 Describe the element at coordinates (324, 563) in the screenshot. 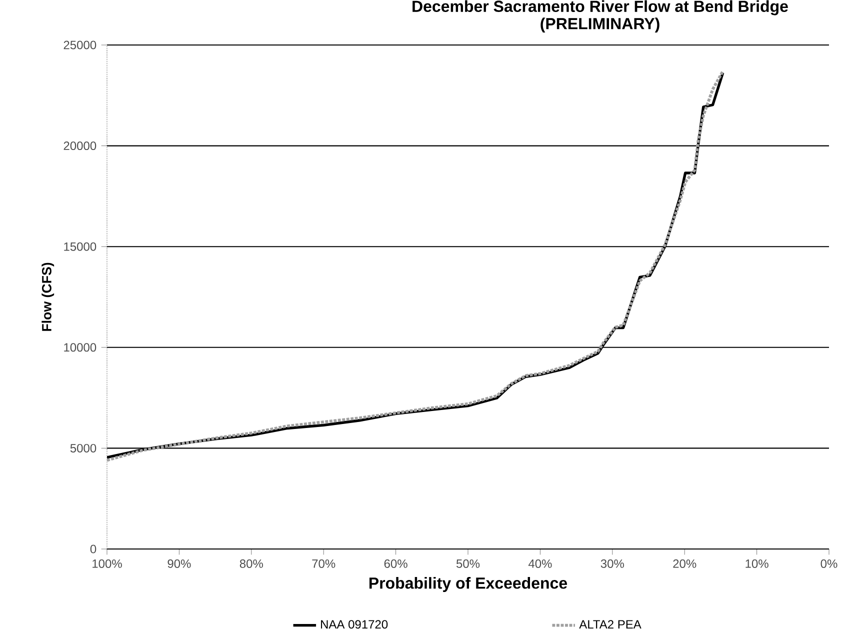

I see `x-tick-label: 70%` at that location.